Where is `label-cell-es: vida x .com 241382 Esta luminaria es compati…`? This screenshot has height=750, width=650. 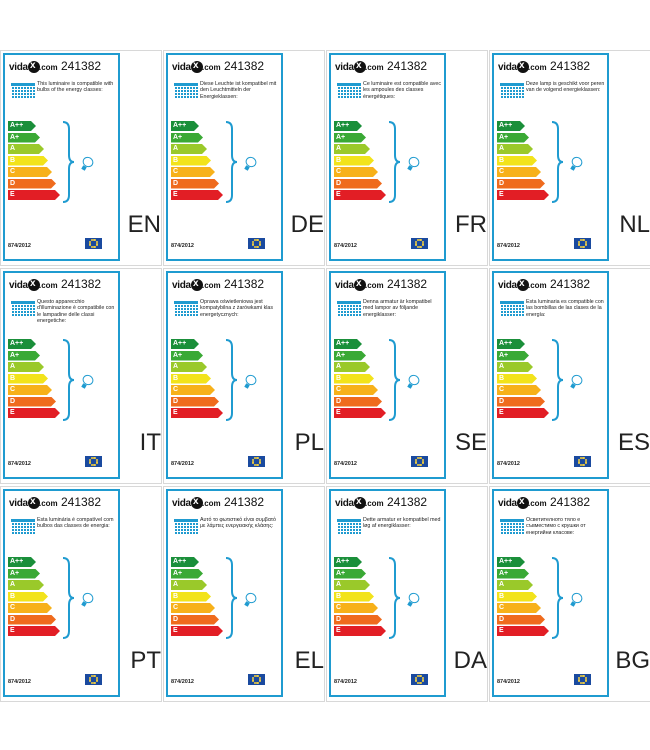 label-cell-es: vida x .com 241382 Esta luminaria es compati… is located at coordinates (569, 376).